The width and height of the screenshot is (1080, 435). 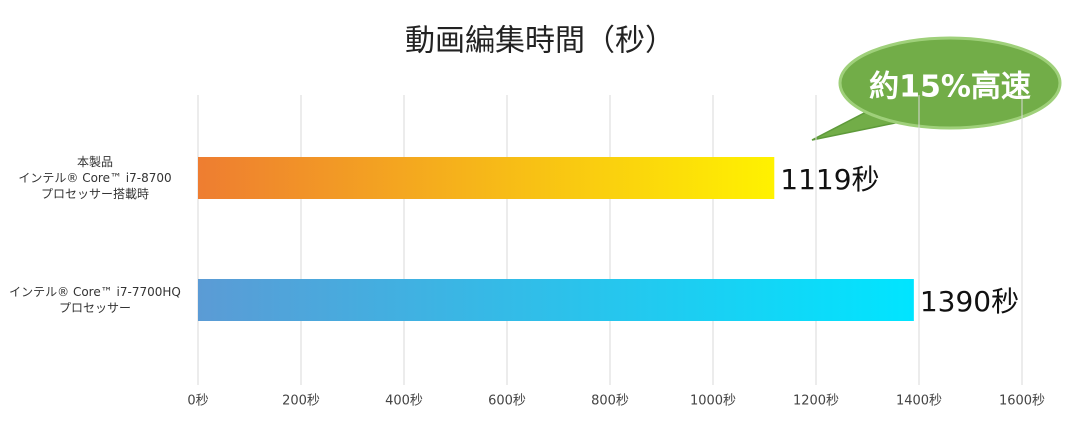 I want to click on x-tick-label: 1200秒, so click(x=816, y=401).